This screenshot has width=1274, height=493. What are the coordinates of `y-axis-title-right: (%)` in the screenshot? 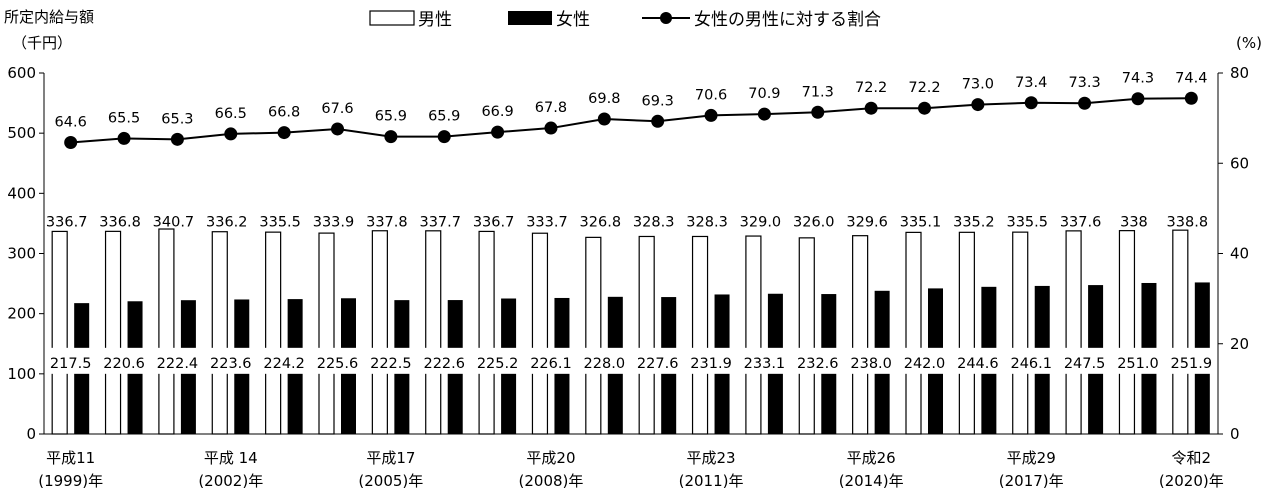 It's located at (1249, 43).